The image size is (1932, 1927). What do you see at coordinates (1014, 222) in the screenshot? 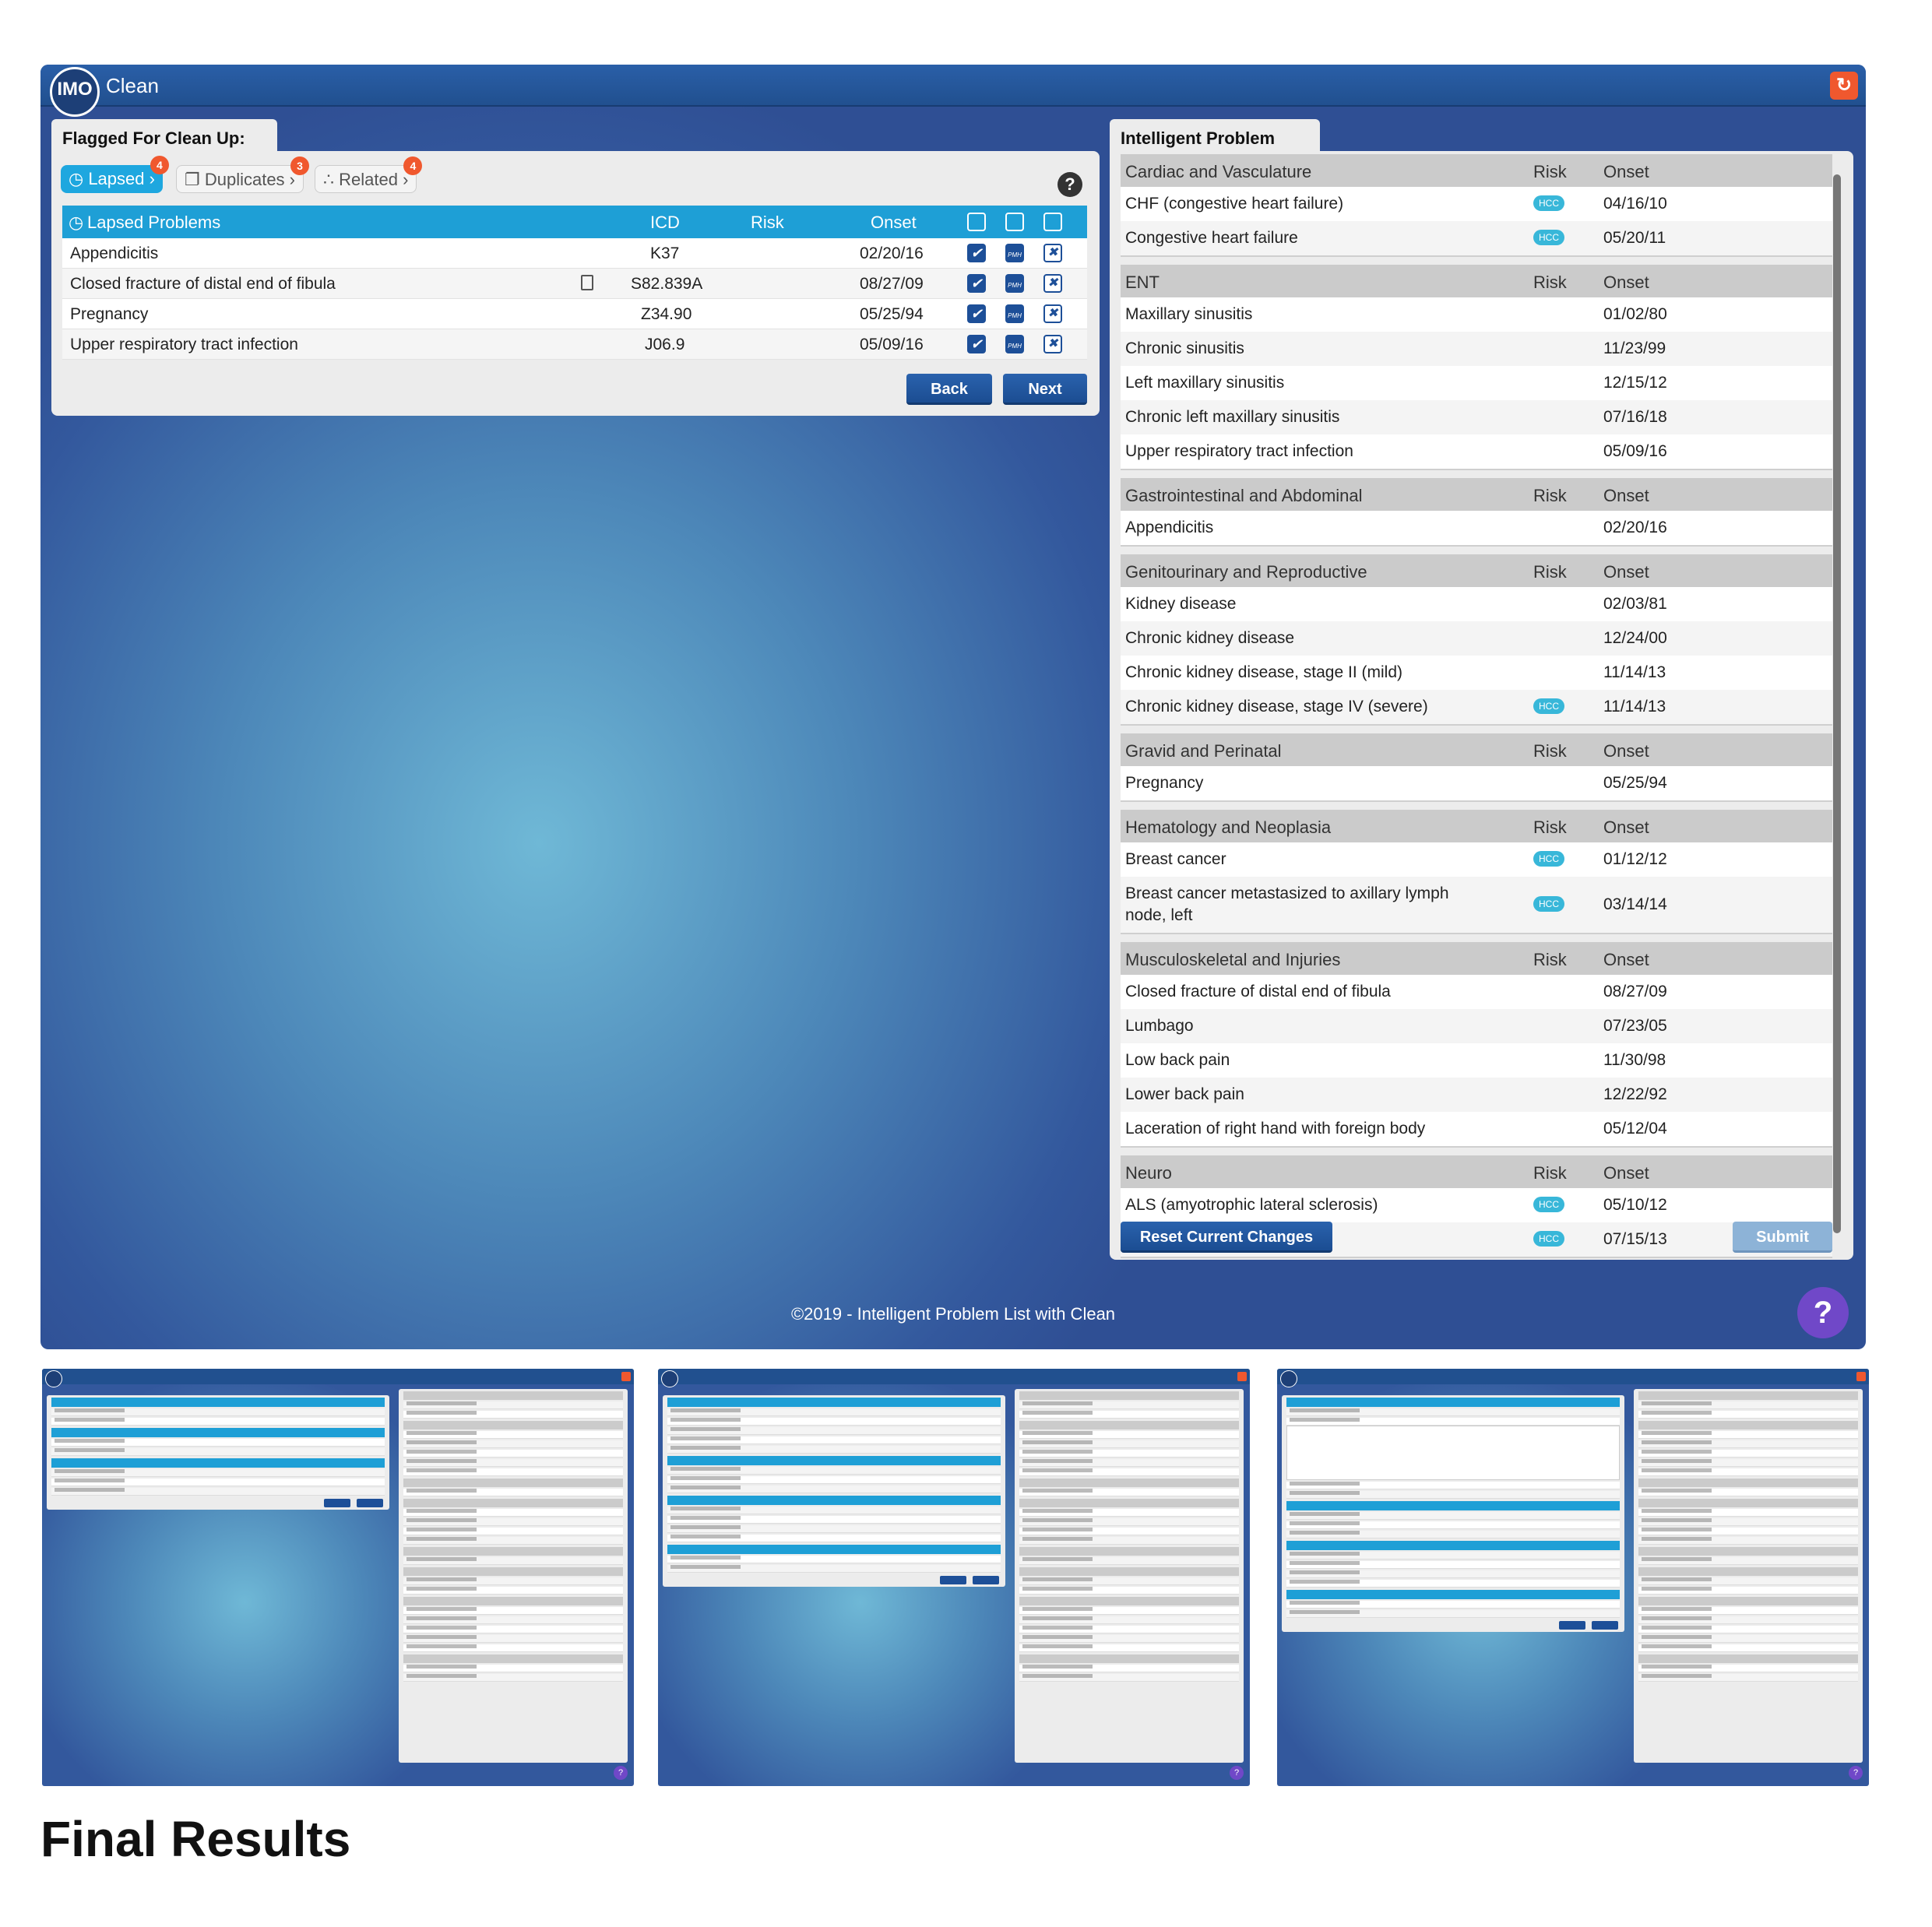
I see `select-all-pmh-checkbox` at bounding box center [1014, 222].